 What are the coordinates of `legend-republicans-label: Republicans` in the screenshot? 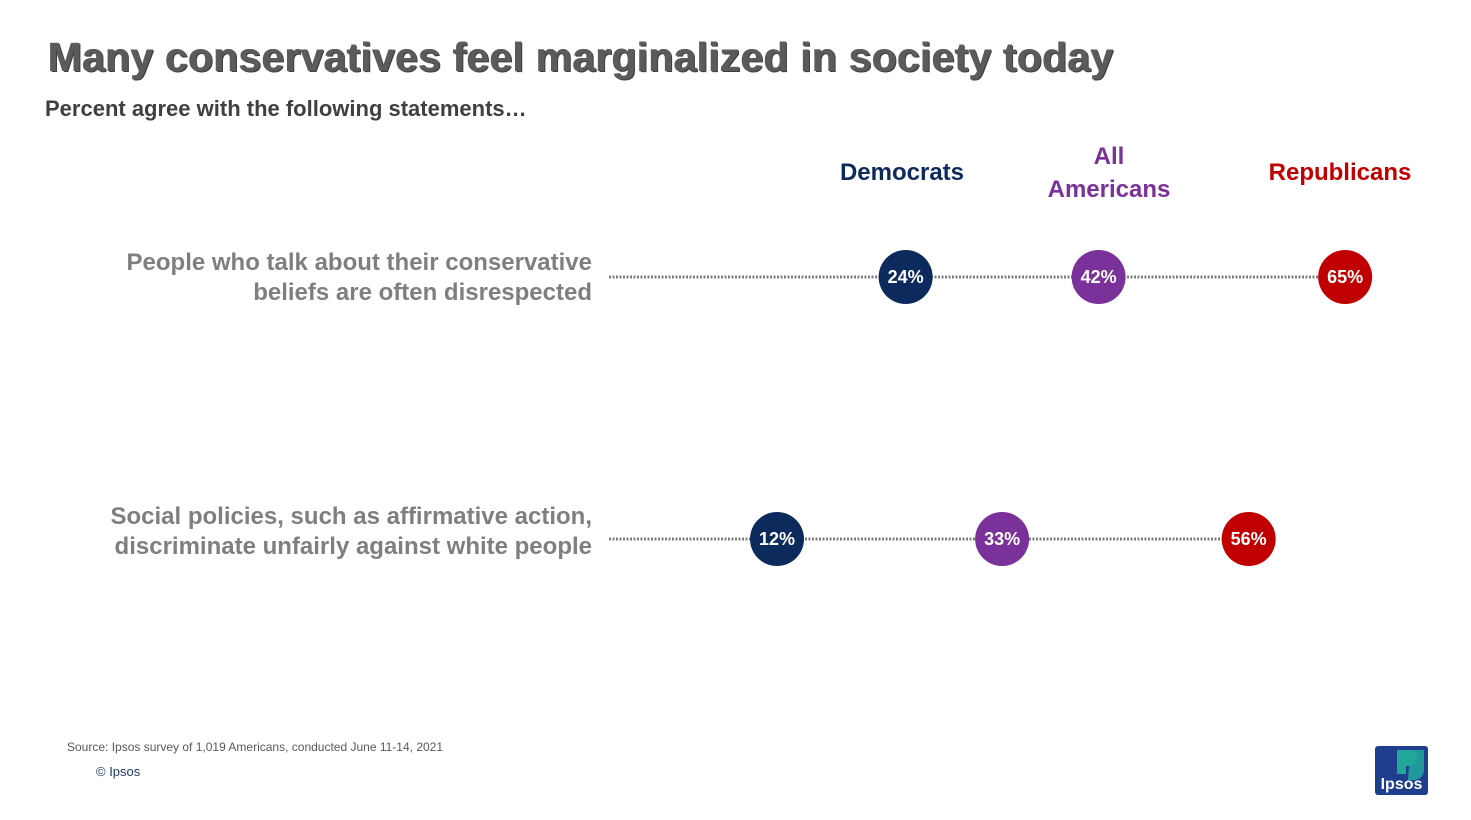 It's located at (1340, 172).